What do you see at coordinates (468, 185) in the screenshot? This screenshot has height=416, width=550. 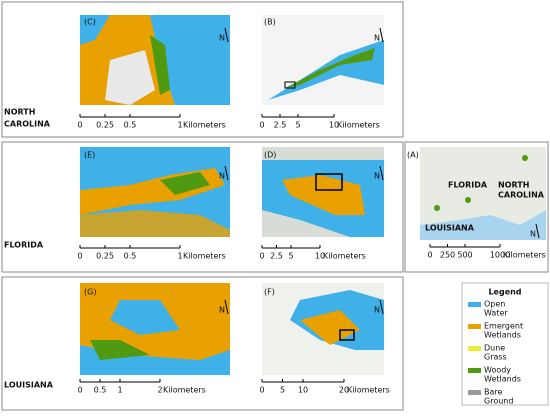 I see `place-label: FLORIDA` at bounding box center [468, 185].